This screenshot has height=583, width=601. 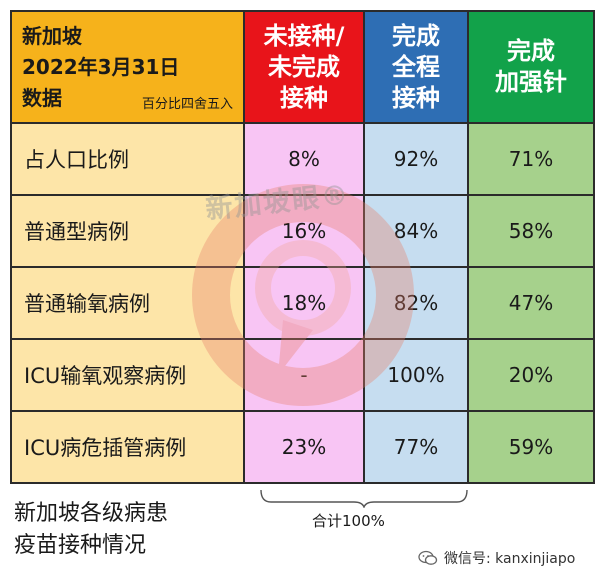 I want to click on header-full-line-2: 全程, so click(x=416, y=66).